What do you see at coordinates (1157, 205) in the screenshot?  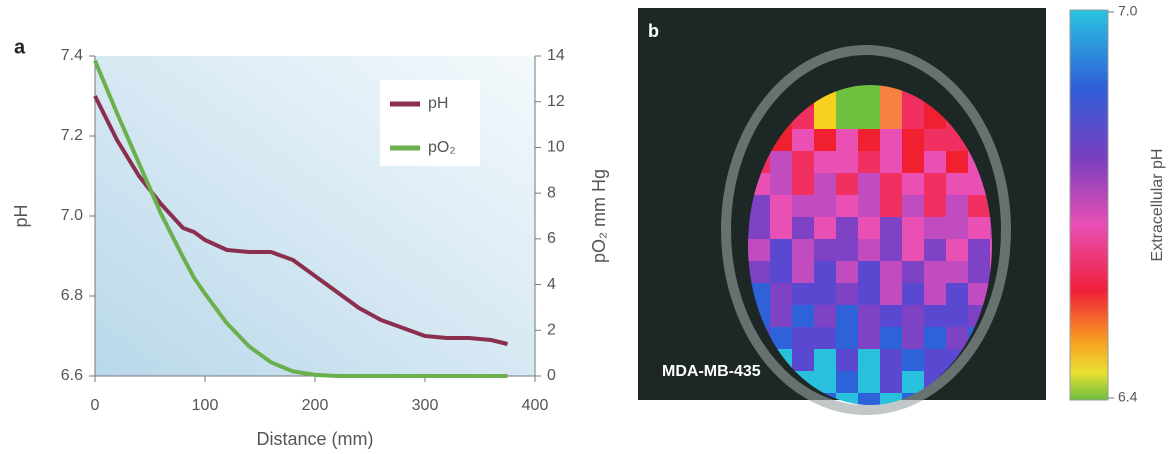 I see `colorbar-label: Extracellular pH` at bounding box center [1157, 205].